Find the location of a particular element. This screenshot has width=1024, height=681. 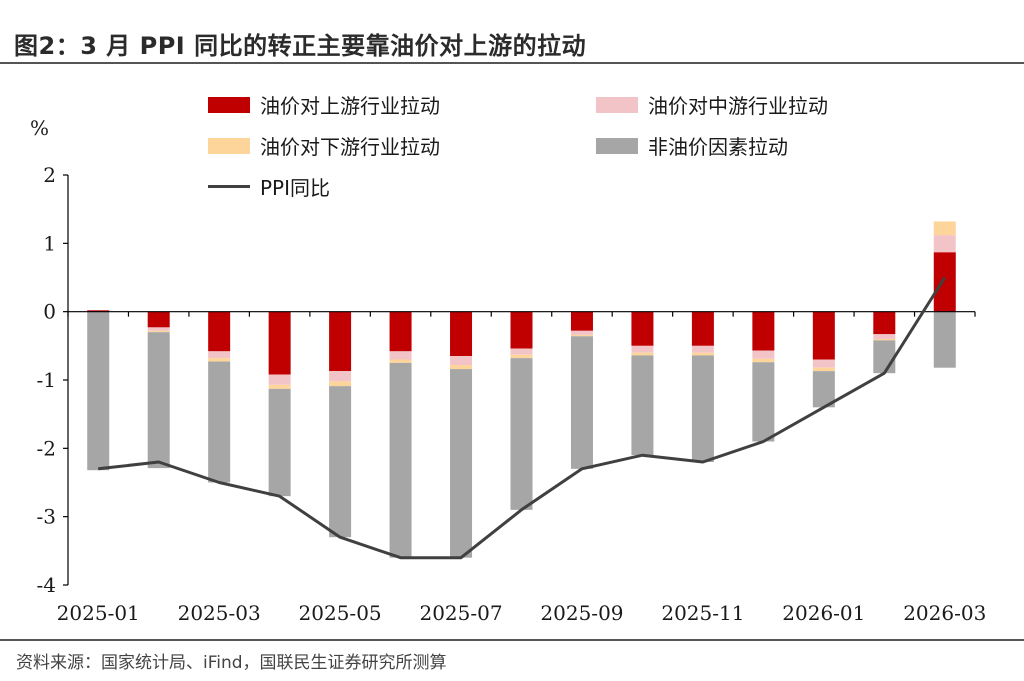

y-axis-unit: % is located at coordinates (40, 128).